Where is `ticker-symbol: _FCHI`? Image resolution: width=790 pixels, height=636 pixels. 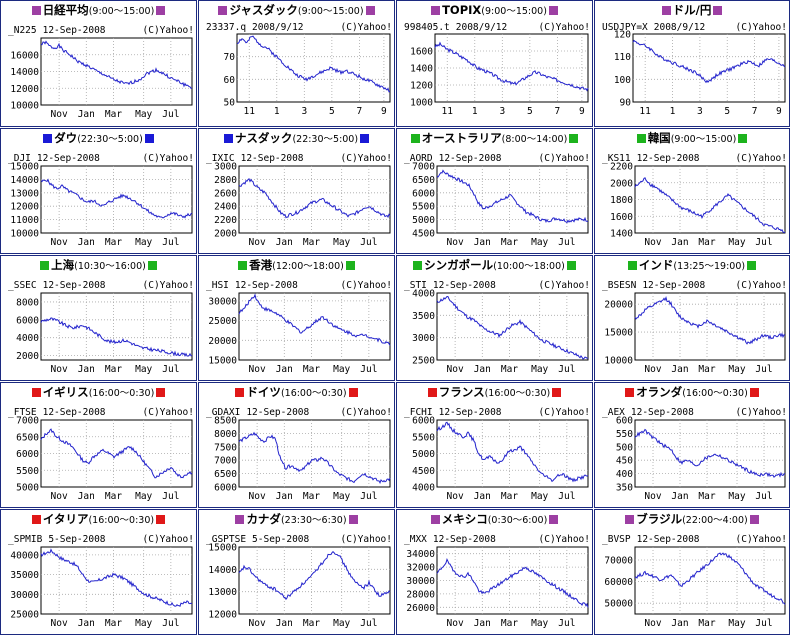 ticker-symbol: _FCHI is located at coordinates (418, 412).